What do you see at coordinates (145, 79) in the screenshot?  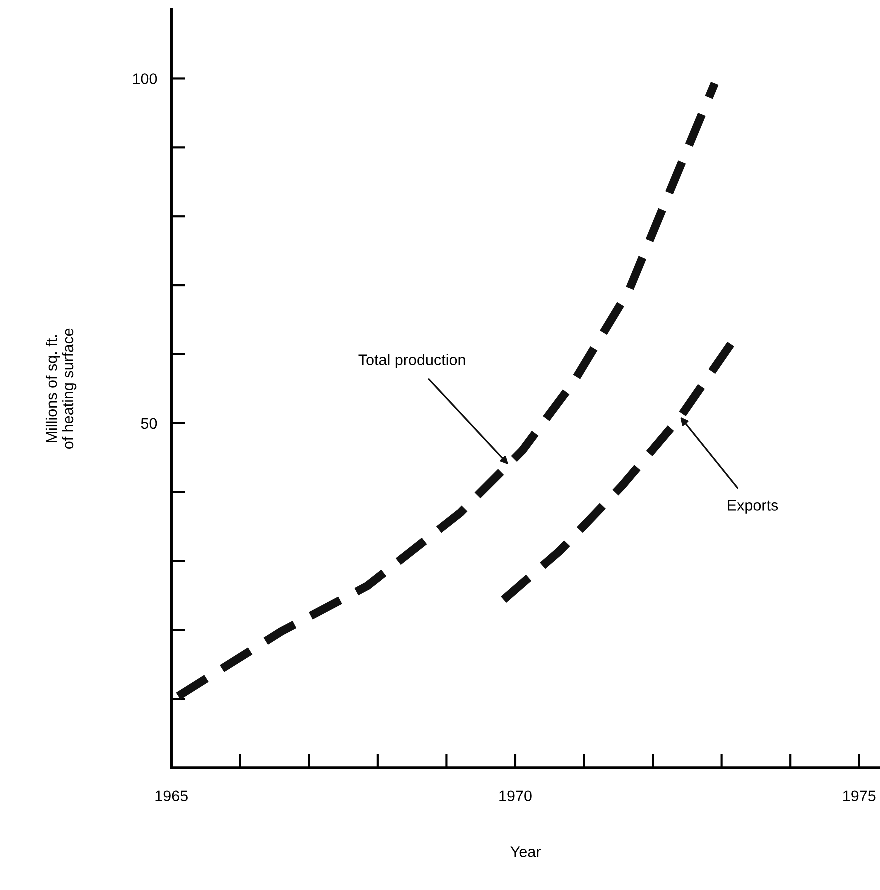 I see `y-tick-label: 100` at bounding box center [145, 79].